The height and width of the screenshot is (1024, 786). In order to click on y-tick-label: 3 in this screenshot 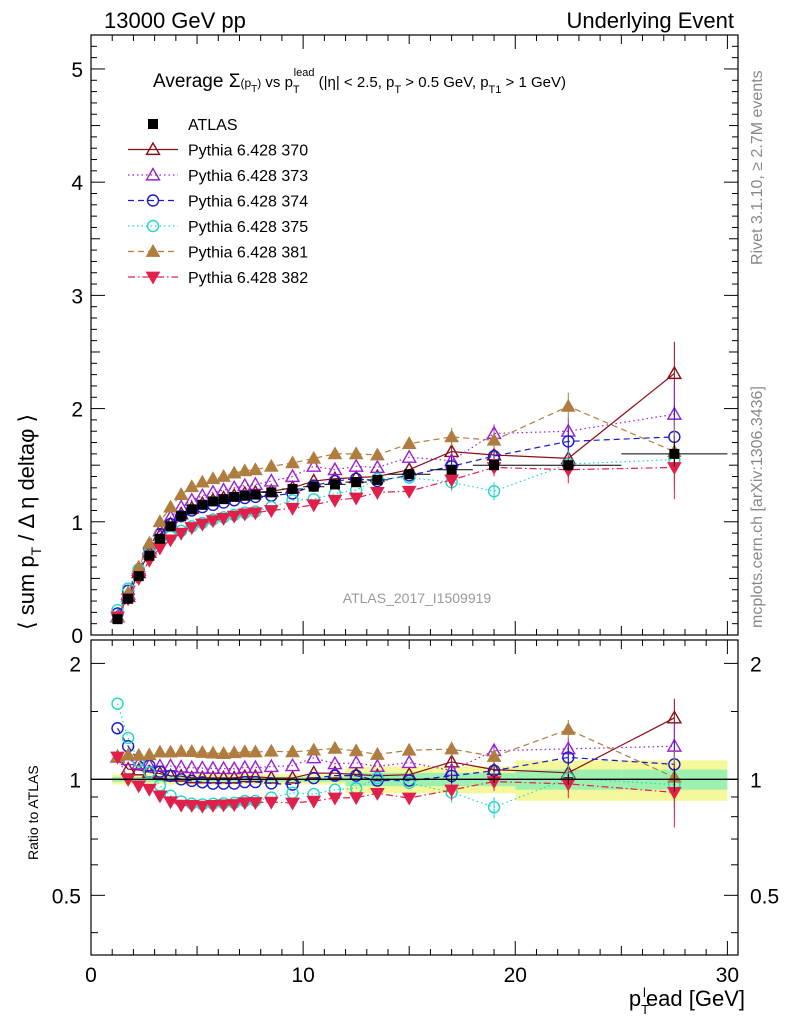, I will do `click(77, 296)`.